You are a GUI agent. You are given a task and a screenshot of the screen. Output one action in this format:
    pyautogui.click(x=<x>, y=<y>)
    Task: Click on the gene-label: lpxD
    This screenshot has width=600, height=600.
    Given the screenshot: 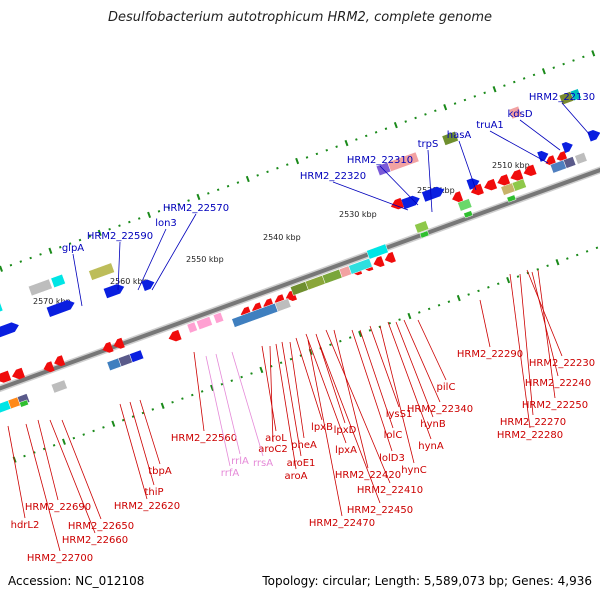 What is the action you would take?
    pyautogui.click(x=345, y=430)
    